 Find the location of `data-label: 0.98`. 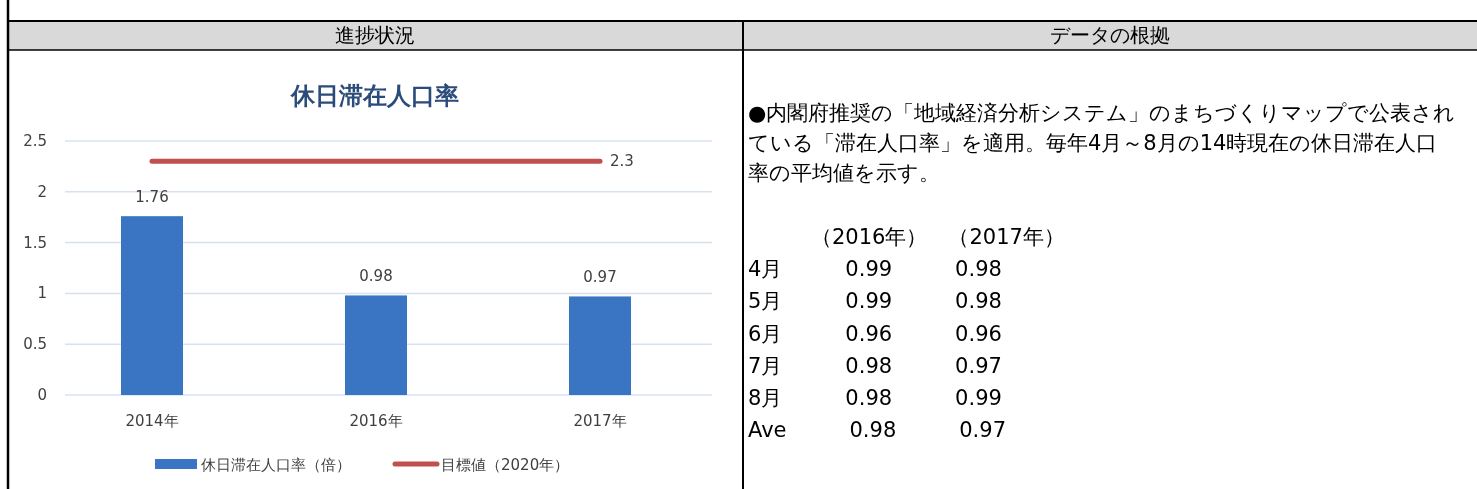

data-label: 0.98 is located at coordinates (376, 276).